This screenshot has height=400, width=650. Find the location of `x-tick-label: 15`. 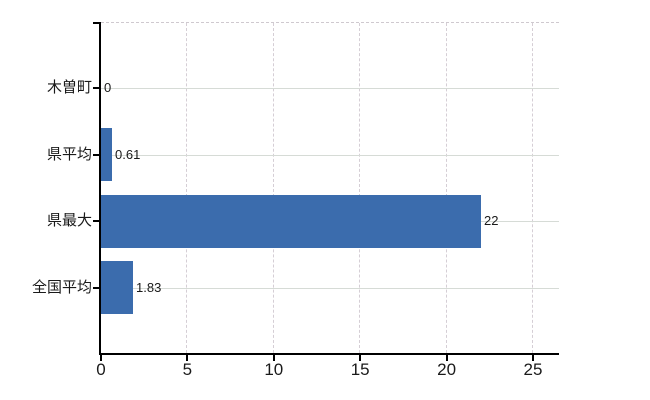

x-tick-label: 15 is located at coordinates (360, 369).